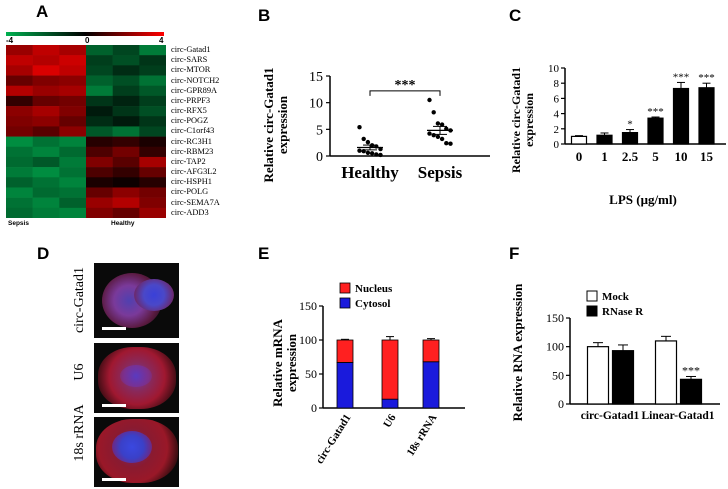  What do you see at coordinates (558, 375) in the screenshot?
I see `y-tick-label: 50` at bounding box center [558, 375].